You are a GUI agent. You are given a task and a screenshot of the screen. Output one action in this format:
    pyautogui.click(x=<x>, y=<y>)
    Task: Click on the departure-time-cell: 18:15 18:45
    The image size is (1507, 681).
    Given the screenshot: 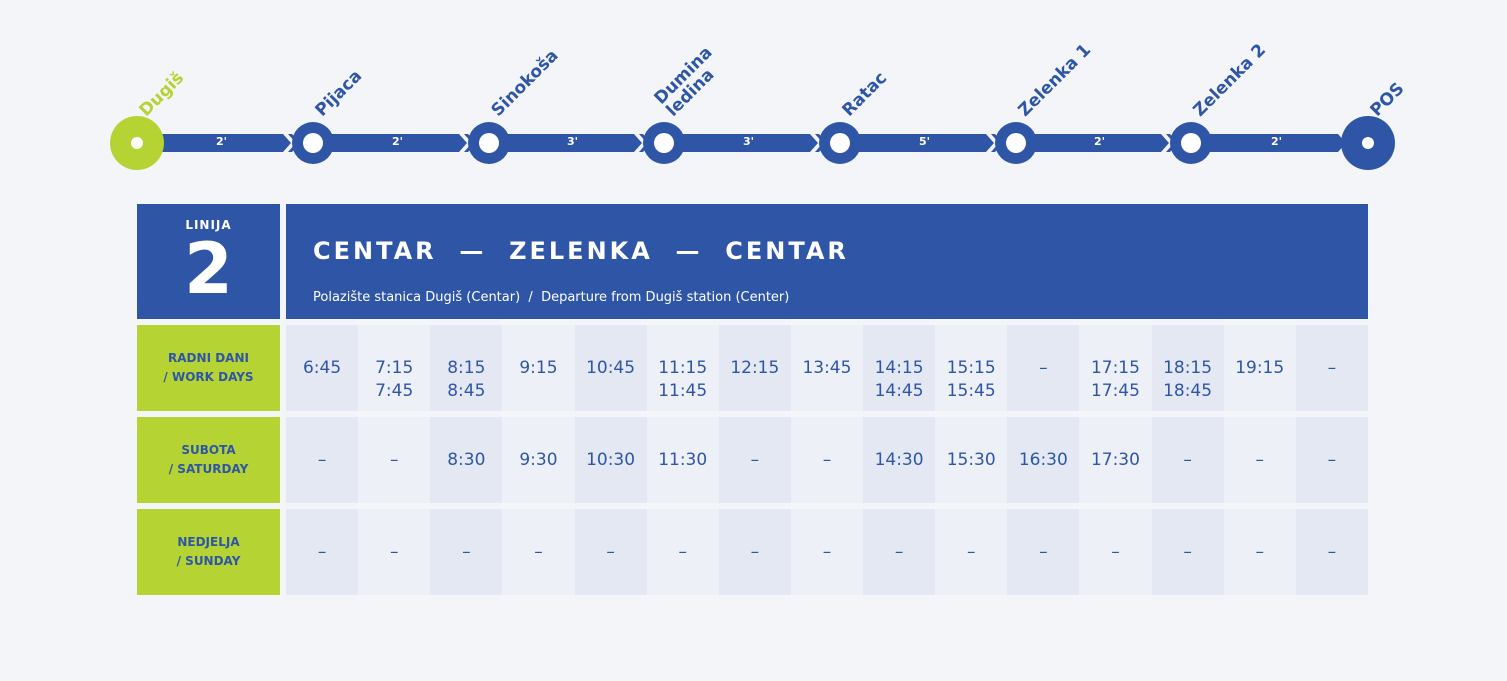 What is the action you would take?
    pyautogui.click(x=1187, y=368)
    